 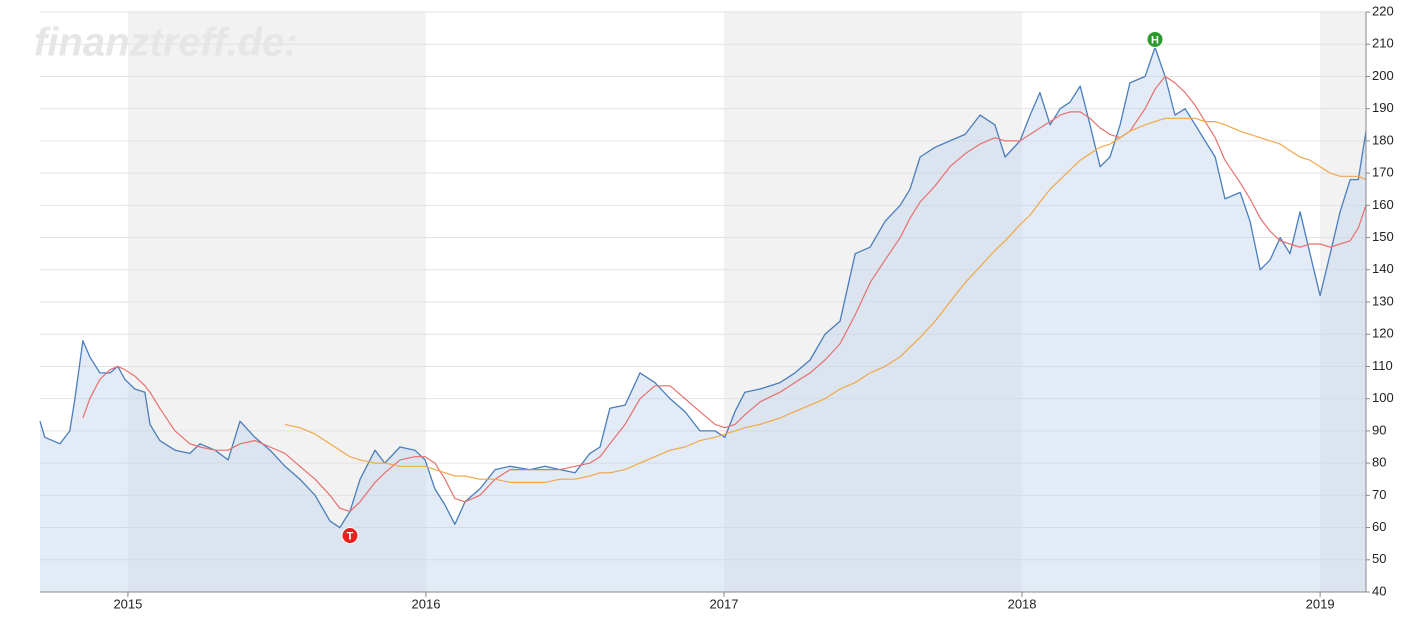 What do you see at coordinates (1383, 43) in the screenshot?
I see `y-tick-label: 210` at bounding box center [1383, 43].